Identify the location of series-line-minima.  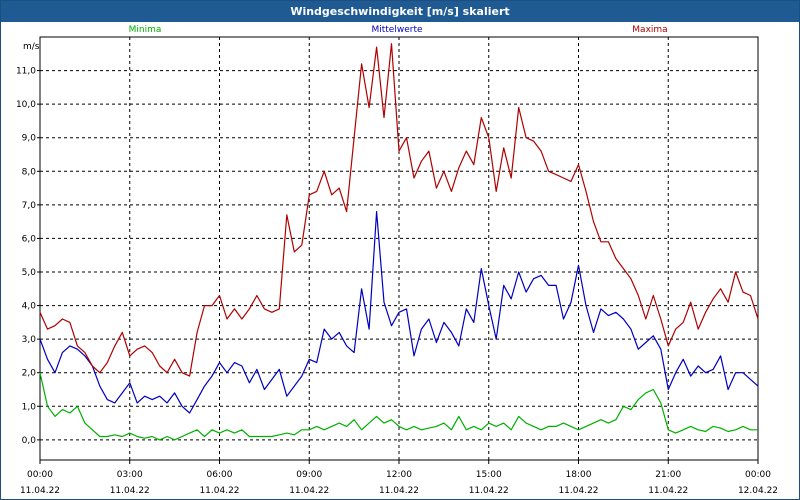
(398, 406).